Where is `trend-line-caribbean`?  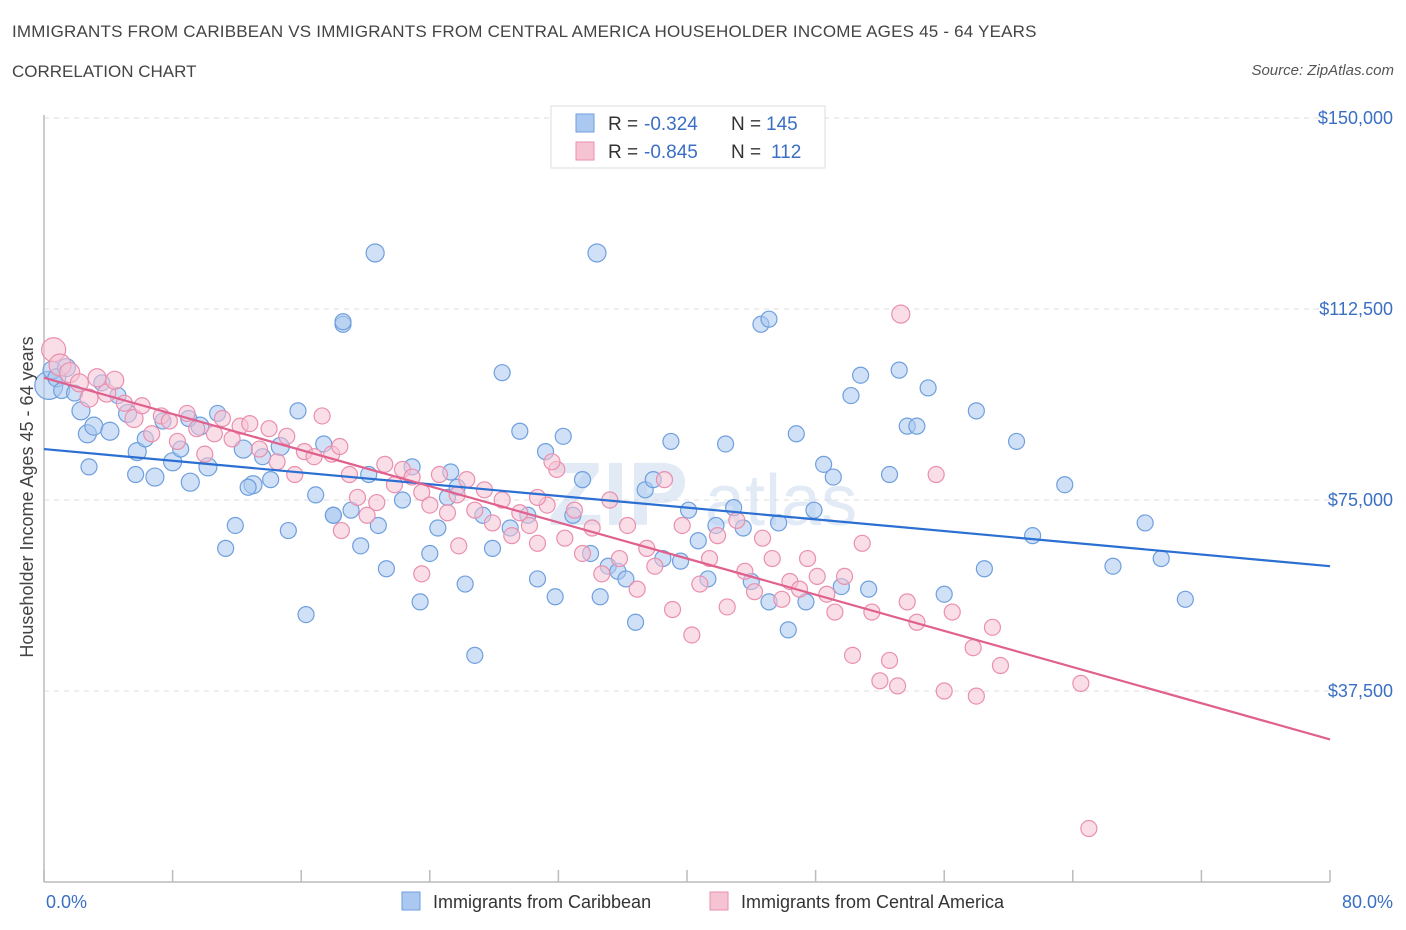 trend-line-caribbean is located at coordinates (687, 507).